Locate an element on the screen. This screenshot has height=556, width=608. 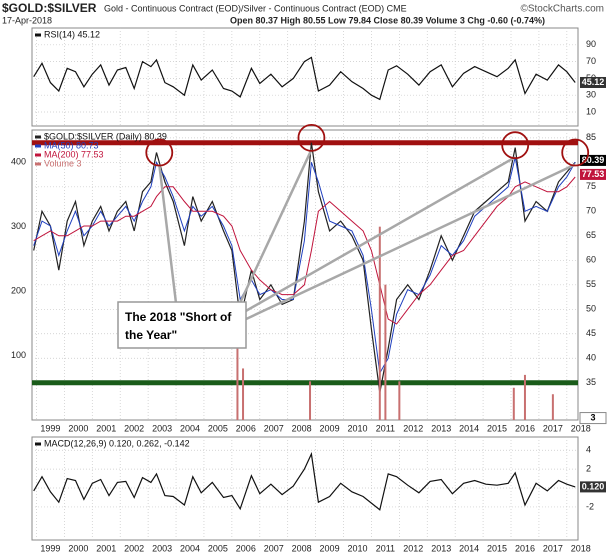
legend-entry: Volume 3 is located at coordinates (63, 163).